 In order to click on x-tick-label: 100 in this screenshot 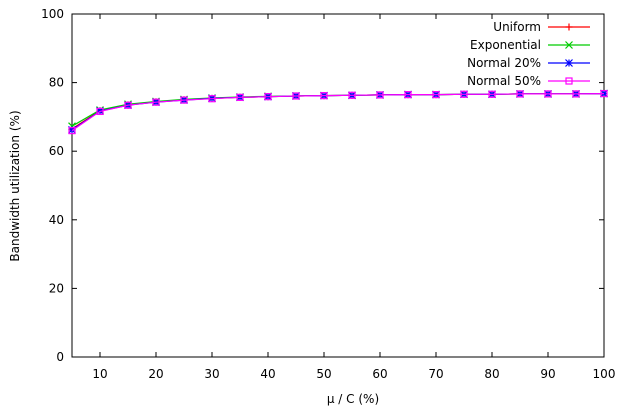, I will do `click(604, 374)`.